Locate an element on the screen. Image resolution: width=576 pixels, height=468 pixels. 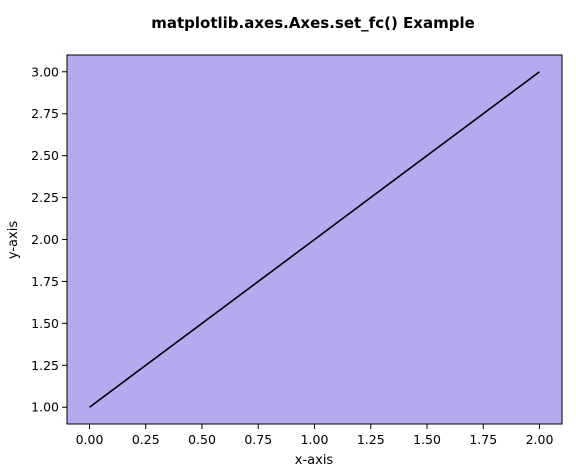
x-tick-label: 2.00 is located at coordinates (540, 439).